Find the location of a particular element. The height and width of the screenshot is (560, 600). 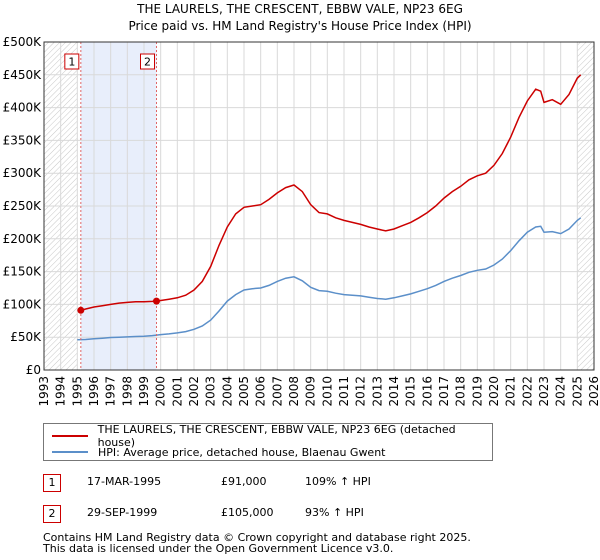

legend-swatch-property is located at coordinates (70, 436).